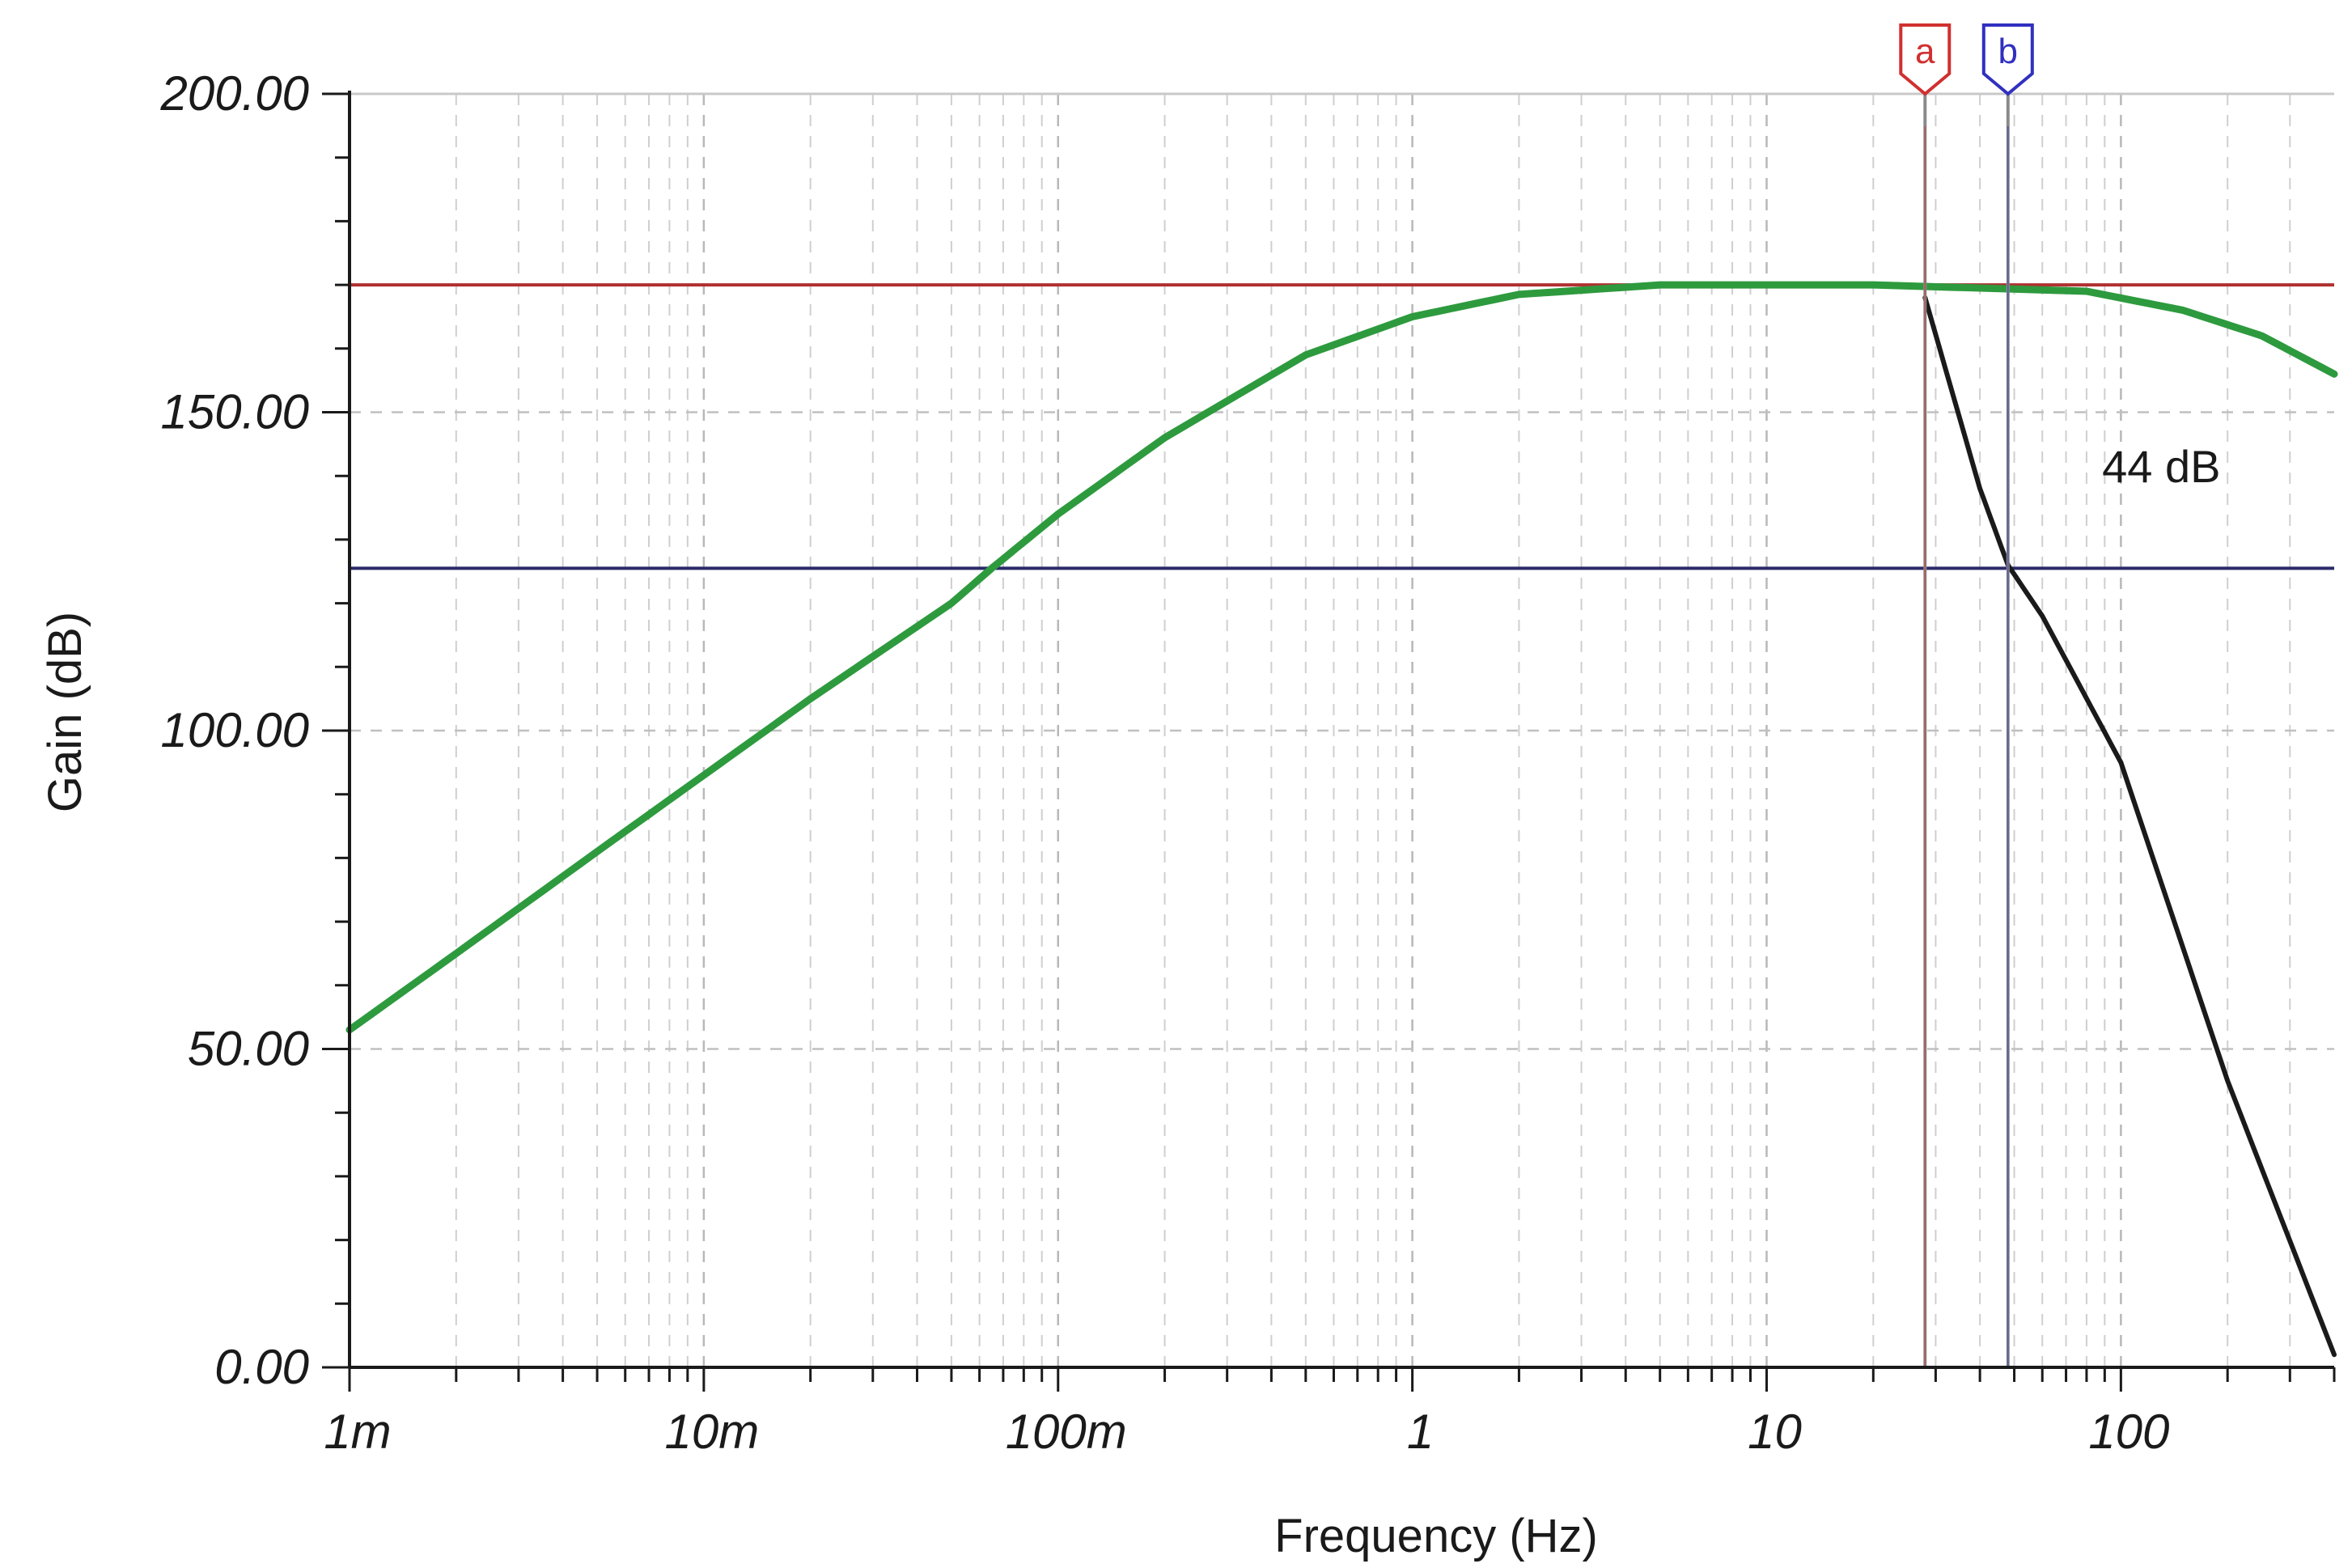  I want to click on annotations: 44 dB, so click(2161, 467).